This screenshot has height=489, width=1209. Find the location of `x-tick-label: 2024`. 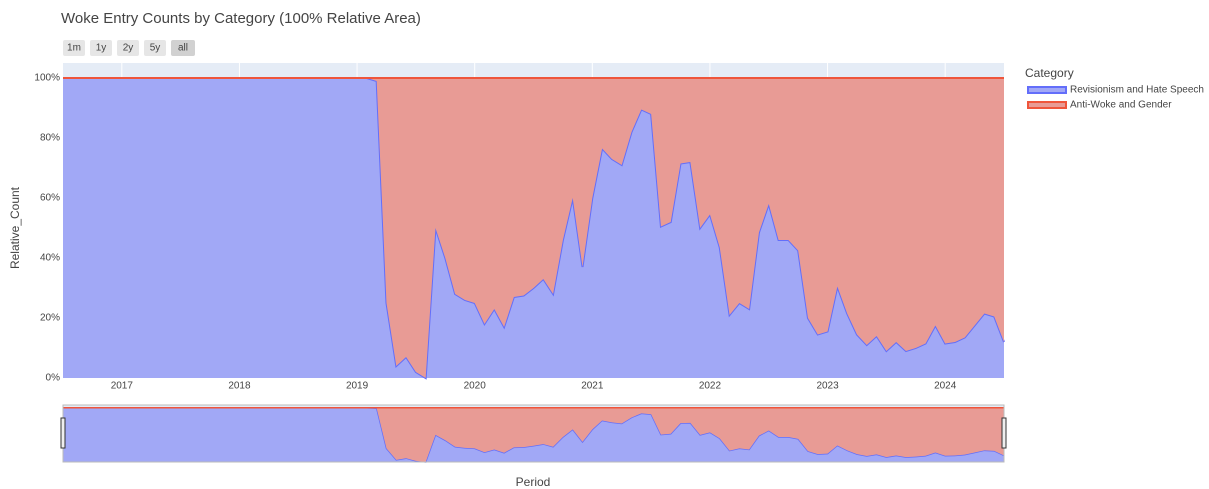

x-tick-label: 2024 is located at coordinates (945, 386).